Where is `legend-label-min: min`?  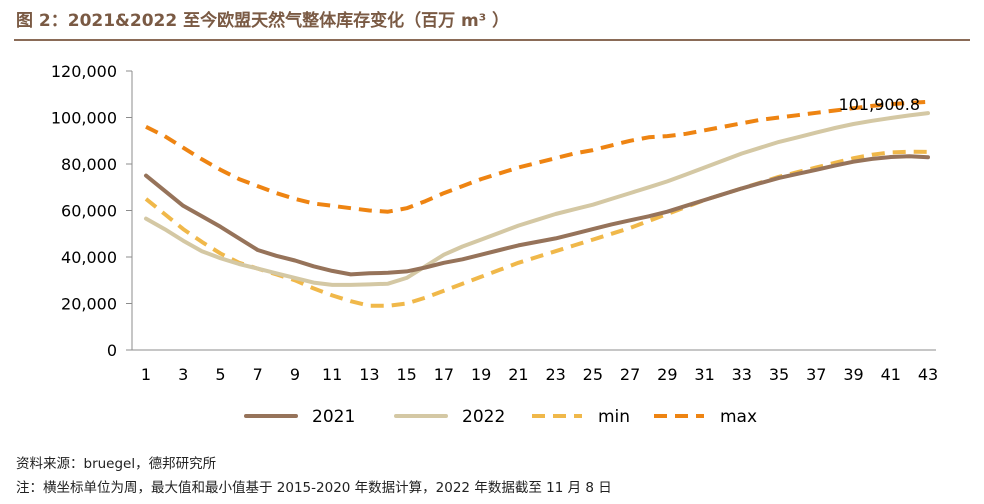
legend-label-min: min is located at coordinates (614, 417).